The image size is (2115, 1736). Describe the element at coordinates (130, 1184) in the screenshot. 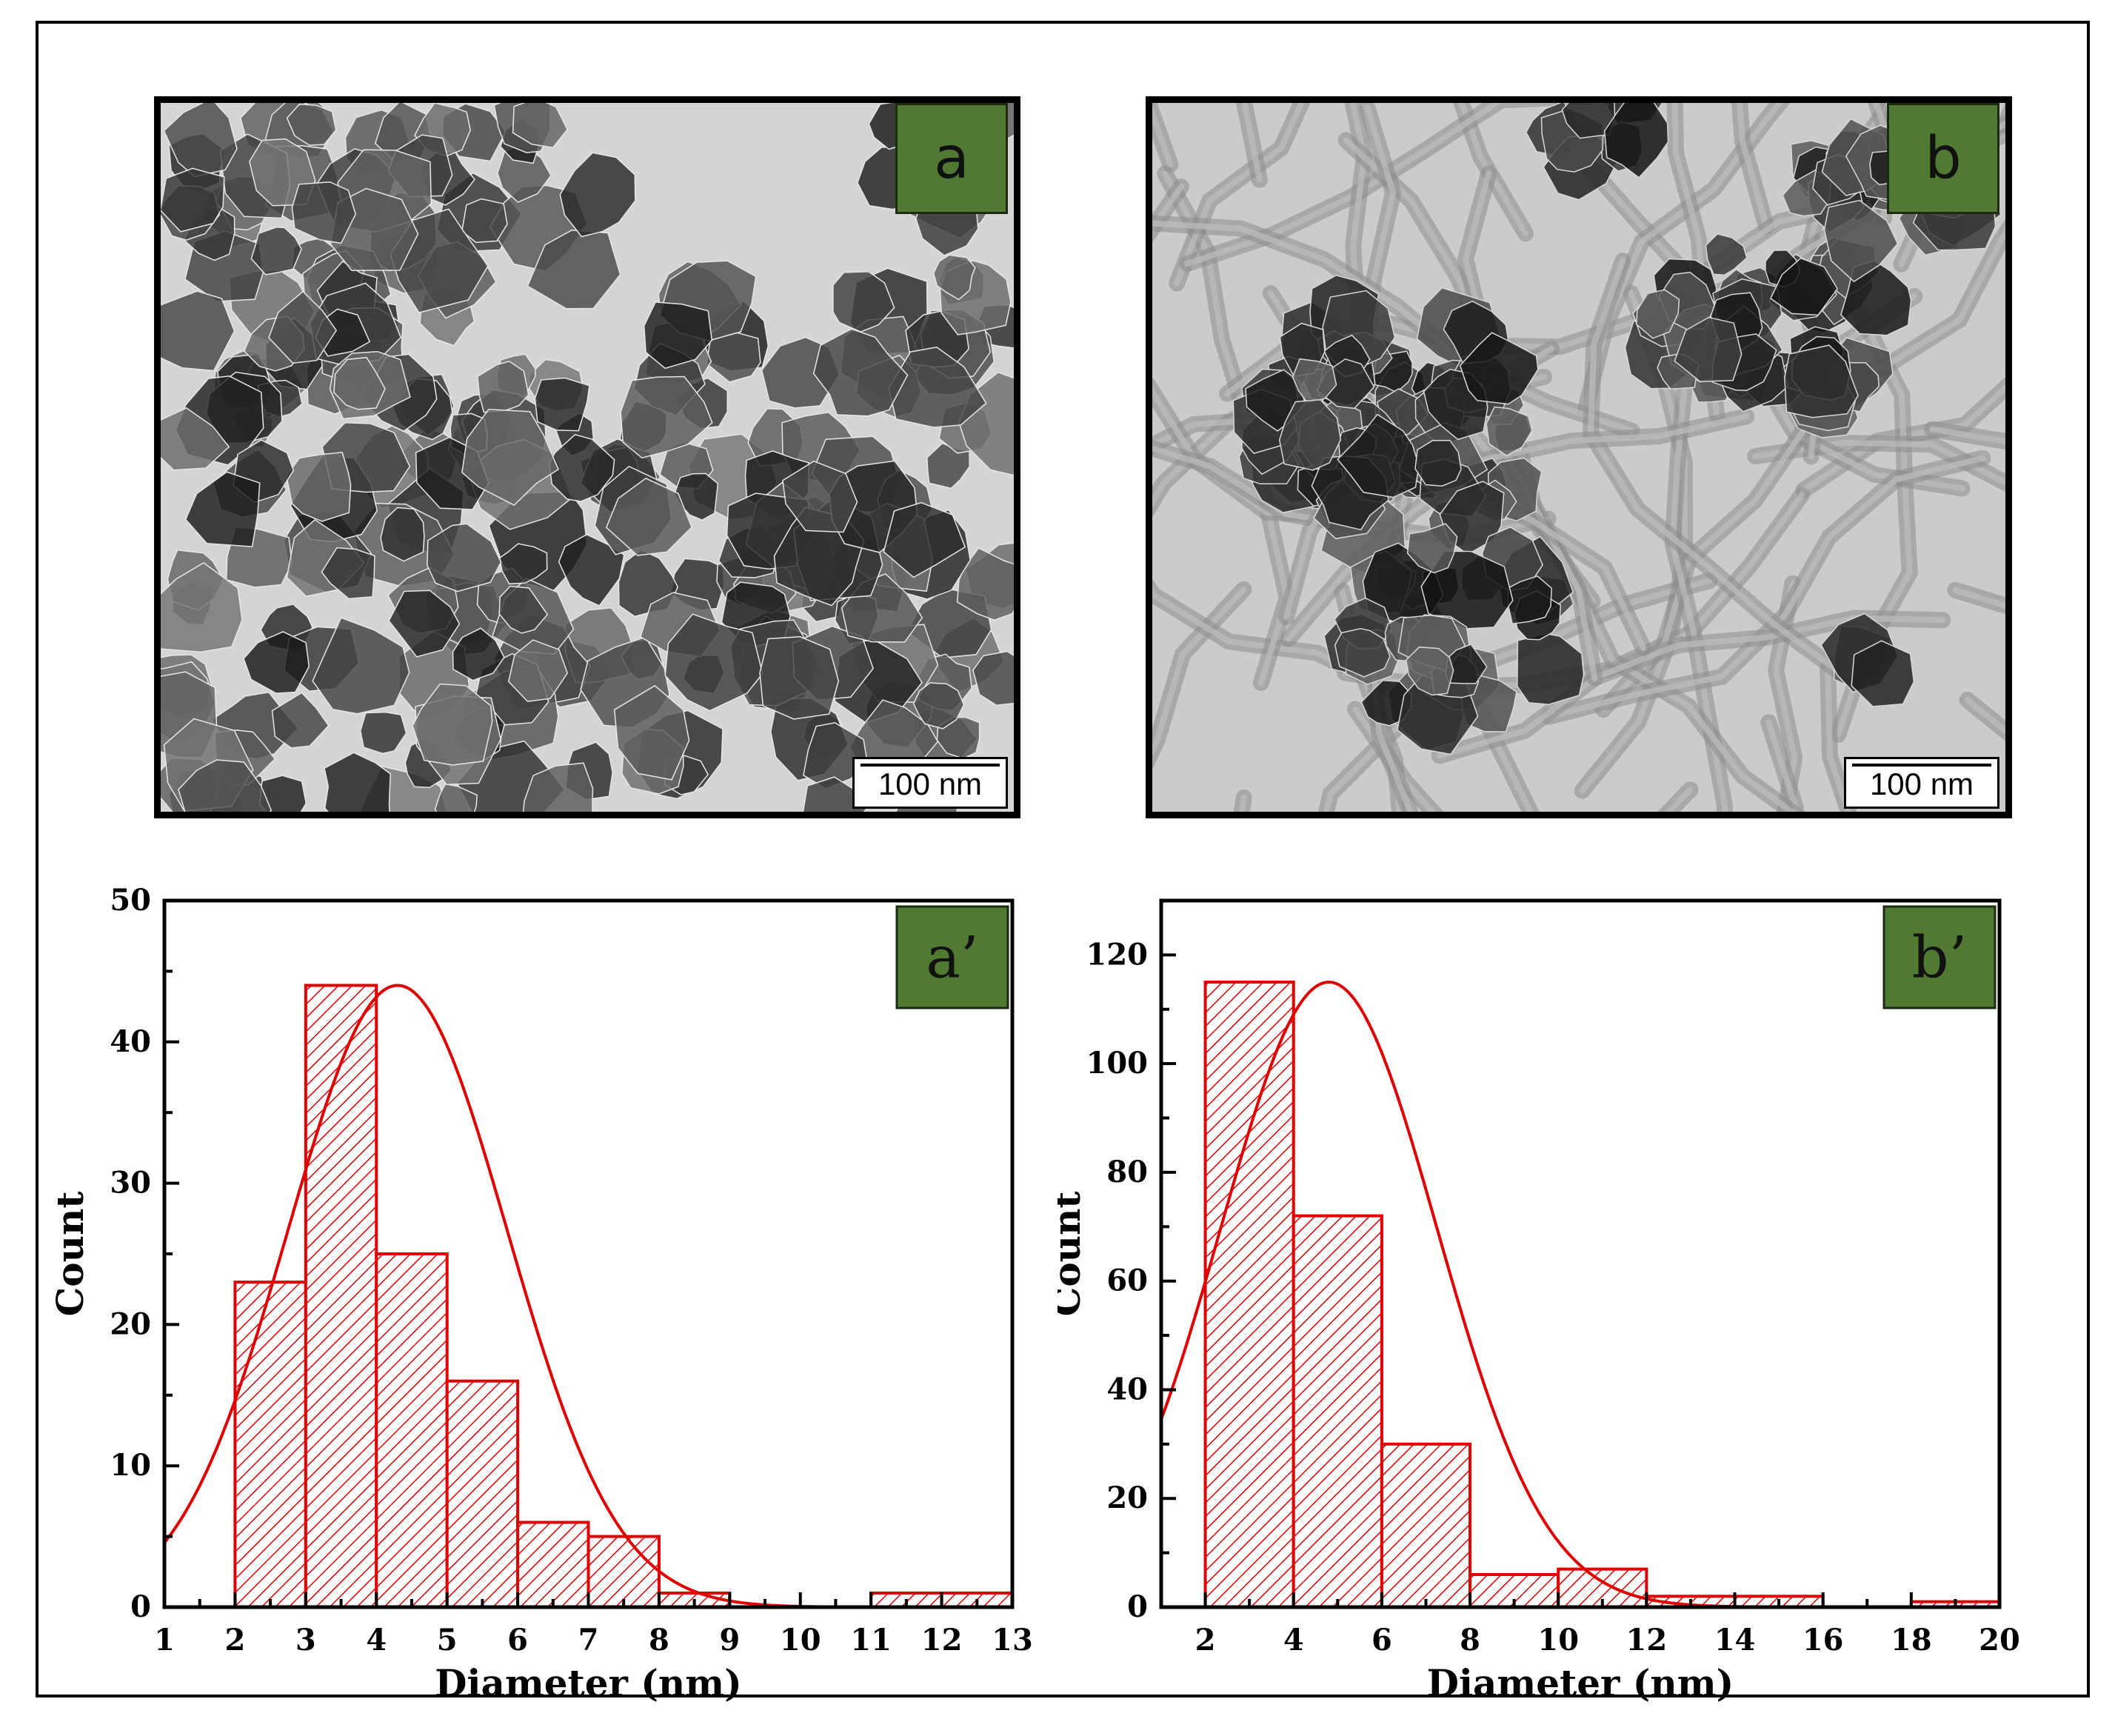

I see `y-tick-label: 30` at that location.